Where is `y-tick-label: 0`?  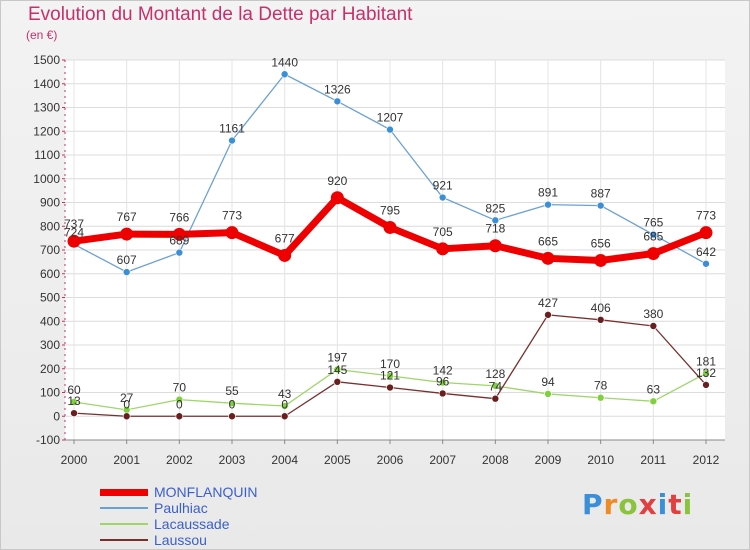
y-tick-label: 0 is located at coordinates (56, 416).